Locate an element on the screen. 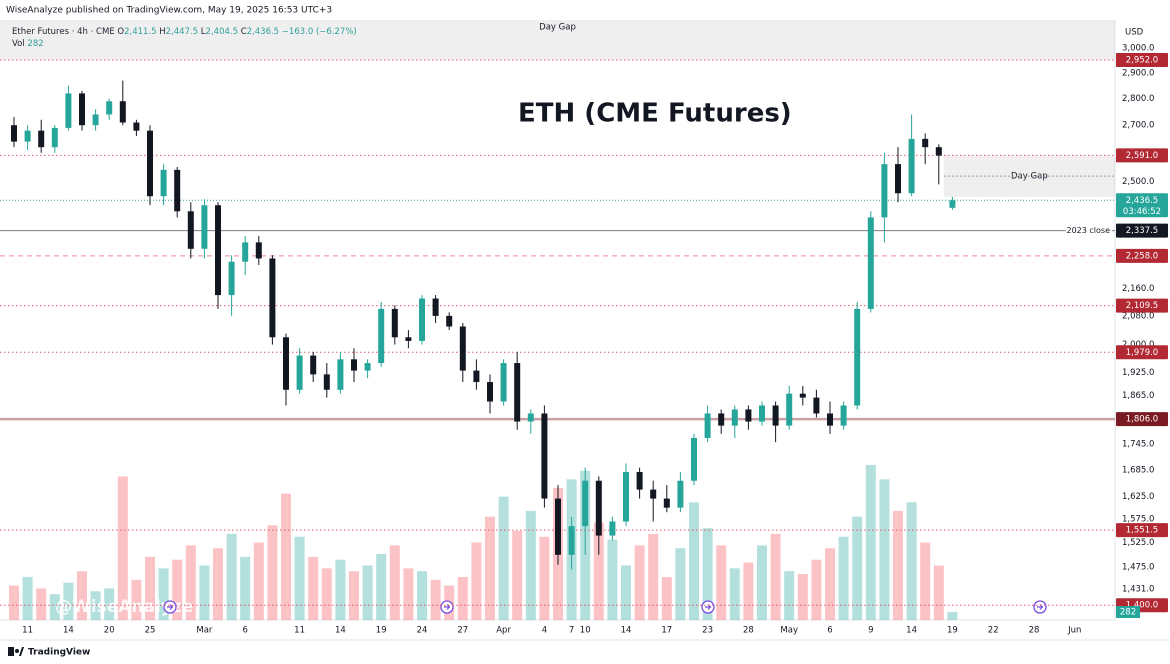 The image size is (1170, 664). volume-box is located at coordinates (1128, 612).